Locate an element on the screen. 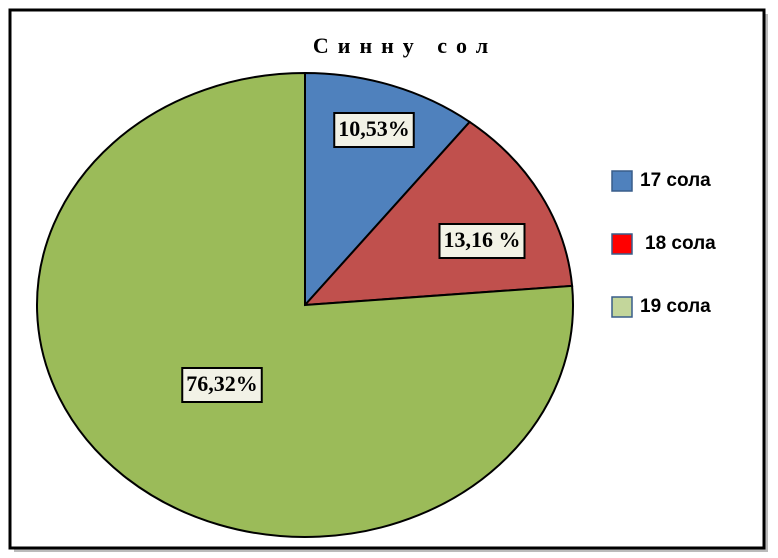 The height and width of the screenshot is (558, 778). data-label: 13,16 % is located at coordinates (482, 239).